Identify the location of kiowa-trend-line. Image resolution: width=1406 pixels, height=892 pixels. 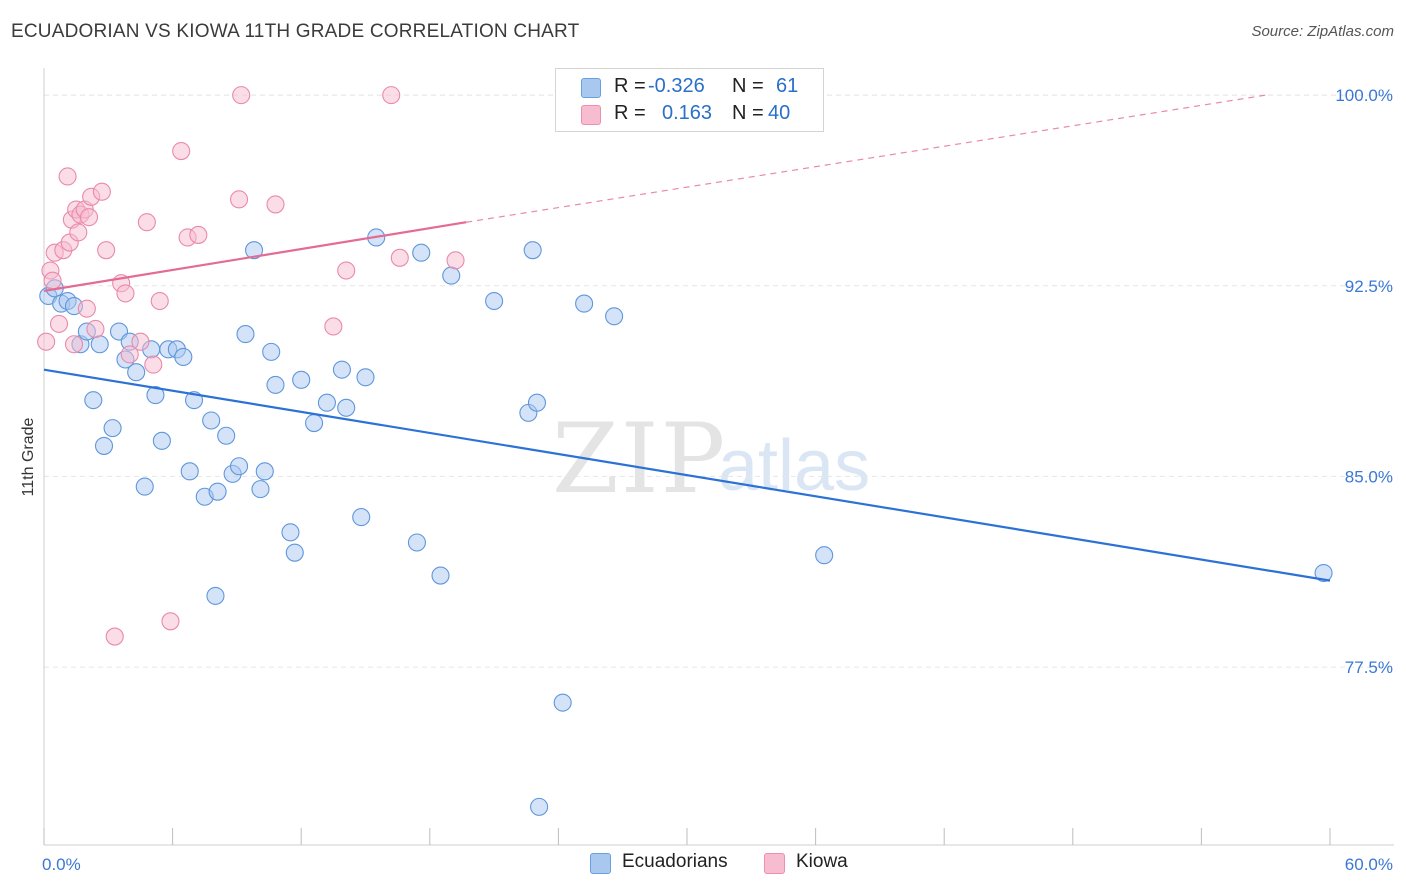
(255, 256).